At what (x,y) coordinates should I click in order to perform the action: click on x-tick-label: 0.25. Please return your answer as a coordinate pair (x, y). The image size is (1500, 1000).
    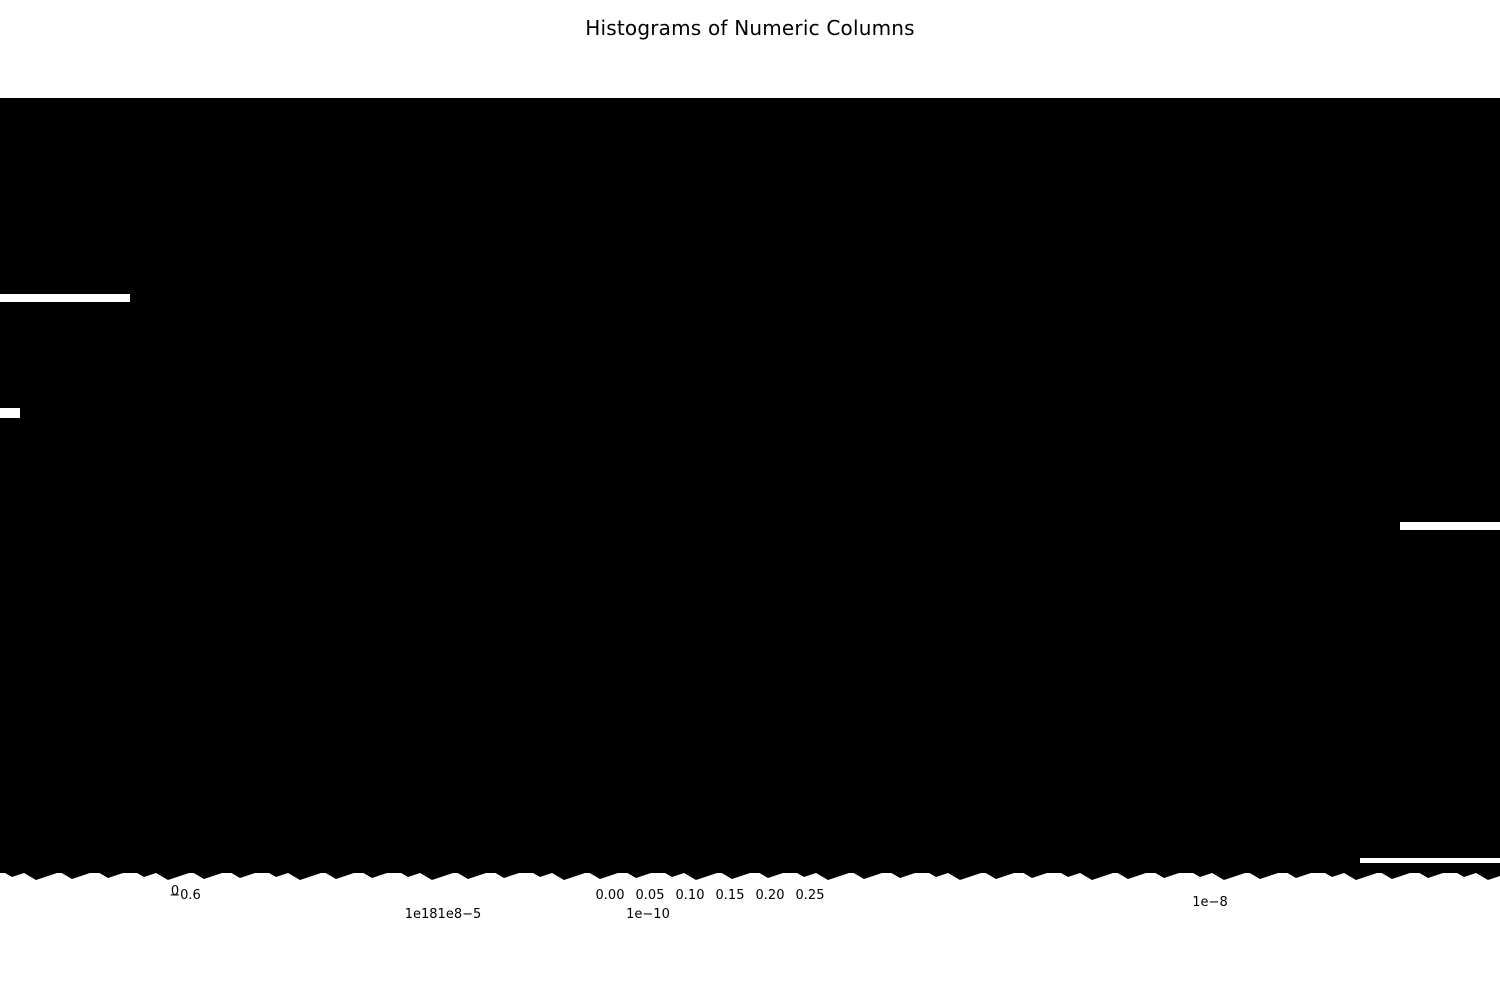
    Looking at the image, I should click on (810, 895).